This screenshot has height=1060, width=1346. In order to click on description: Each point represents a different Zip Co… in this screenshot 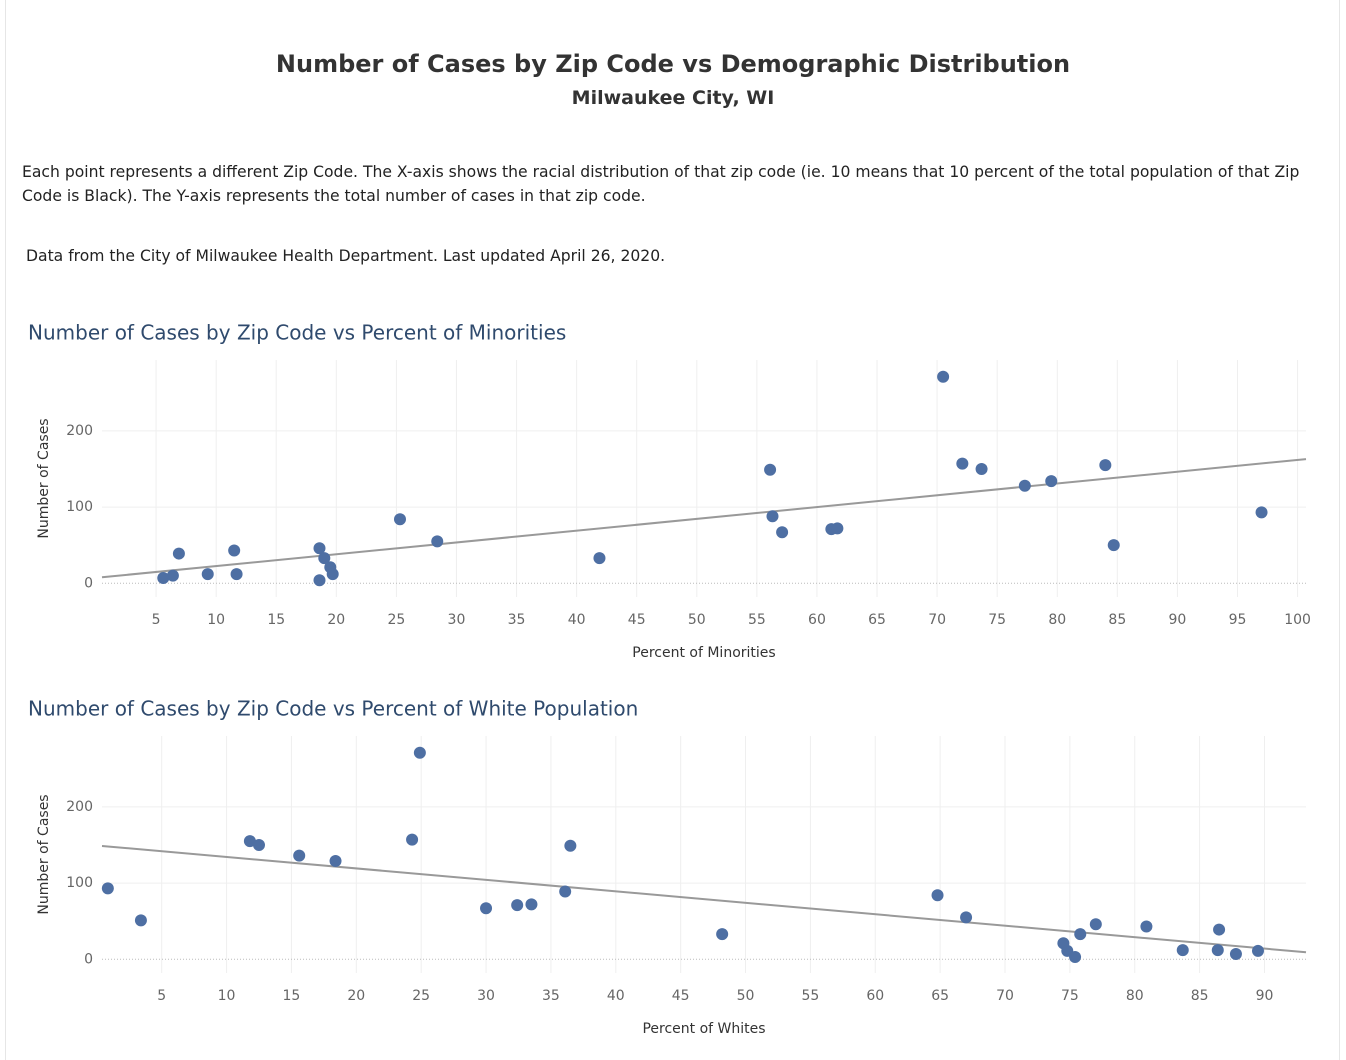, I will do `click(661, 184)`.